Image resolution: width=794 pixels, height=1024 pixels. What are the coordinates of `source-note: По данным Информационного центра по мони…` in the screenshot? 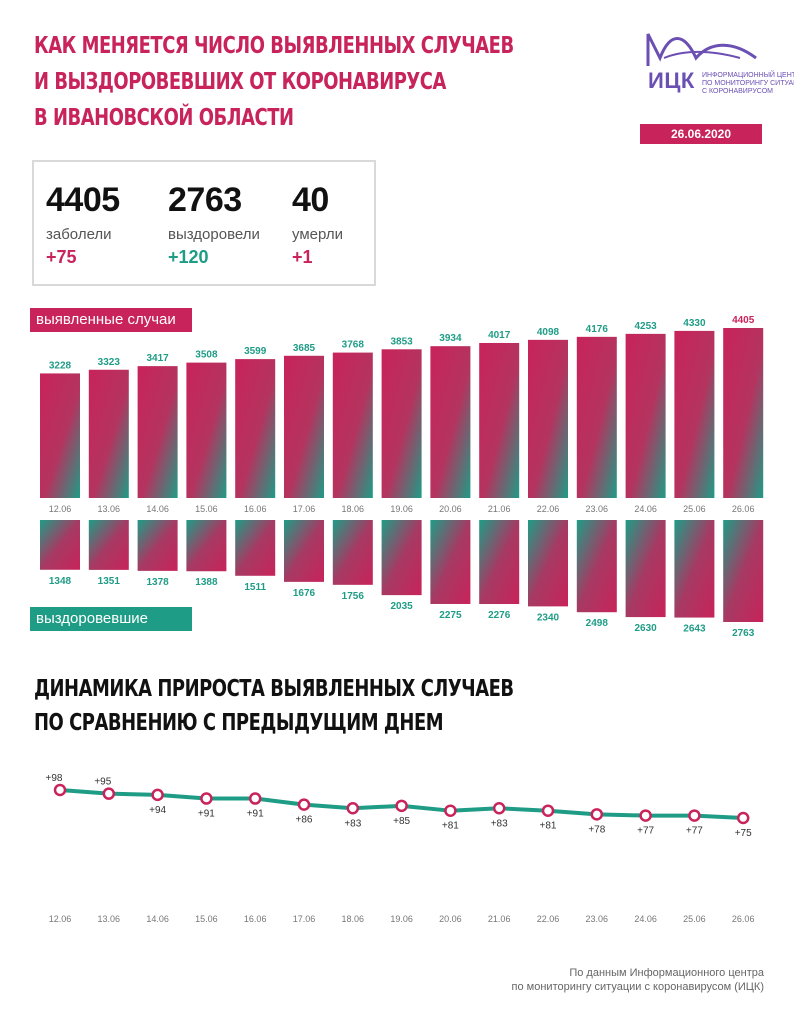 It's located at (638, 980).